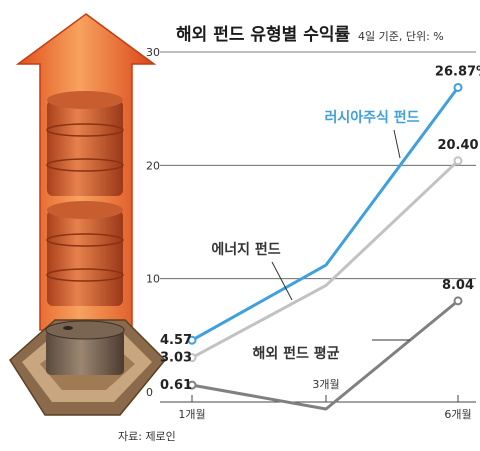 Image resolution: width=480 pixels, height=451 pixels. Describe the element at coordinates (153, 165) in the screenshot. I see `y-tick-label: 20` at that location.